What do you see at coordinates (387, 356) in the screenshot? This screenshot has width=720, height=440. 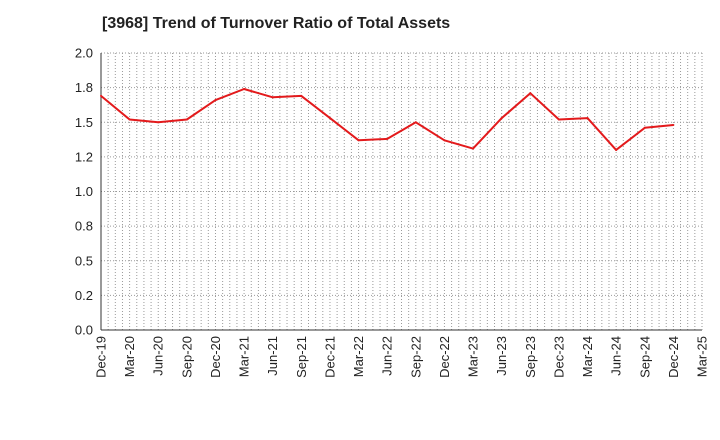 I see `x-tick-label: Jun-22` at bounding box center [387, 356].